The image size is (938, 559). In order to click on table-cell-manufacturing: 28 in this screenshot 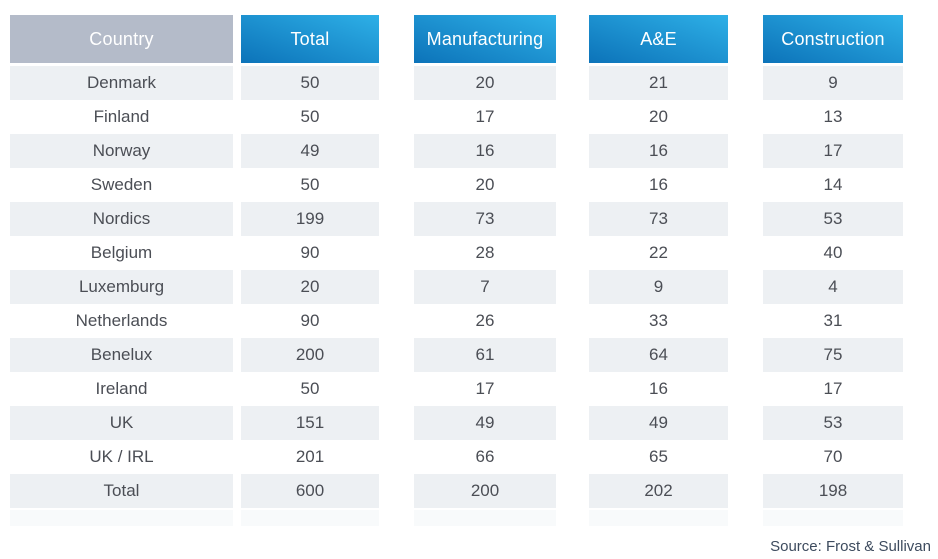, I will do `click(485, 252)`.